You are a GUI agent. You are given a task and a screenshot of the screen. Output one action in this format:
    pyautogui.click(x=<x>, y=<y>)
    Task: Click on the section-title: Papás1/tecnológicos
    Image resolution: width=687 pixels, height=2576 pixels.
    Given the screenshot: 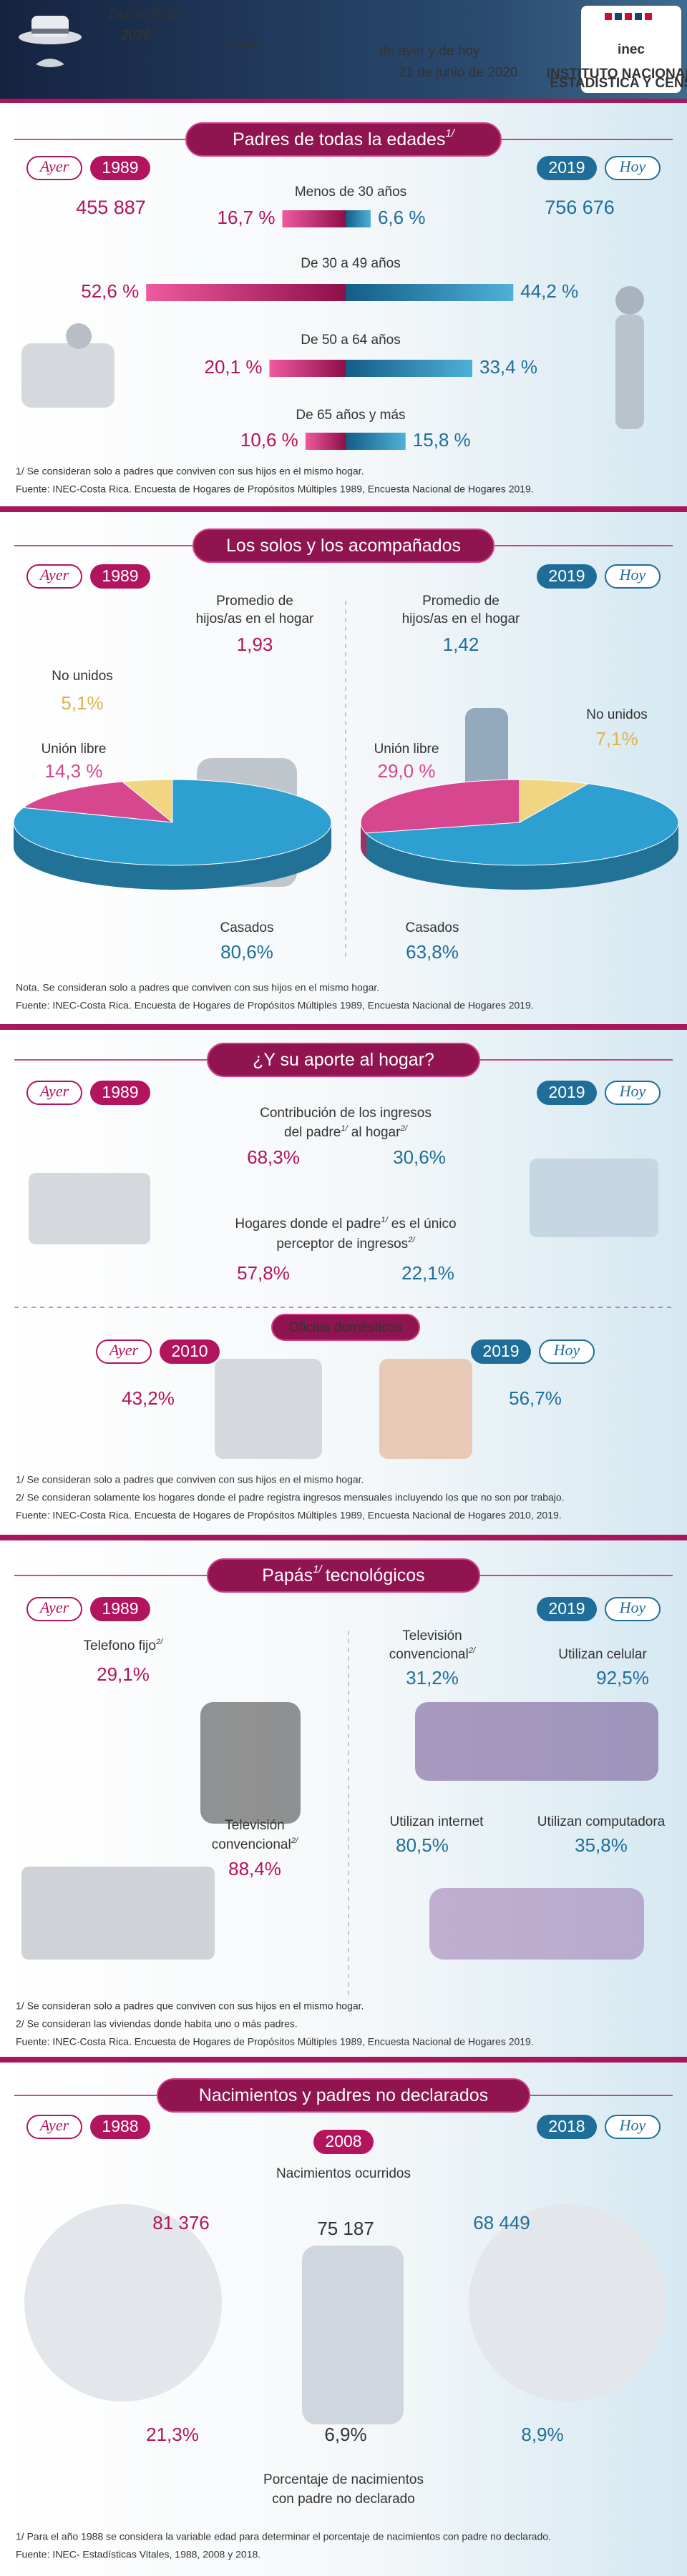 What is the action you would take?
    pyautogui.click(x=343, y=1574)
    